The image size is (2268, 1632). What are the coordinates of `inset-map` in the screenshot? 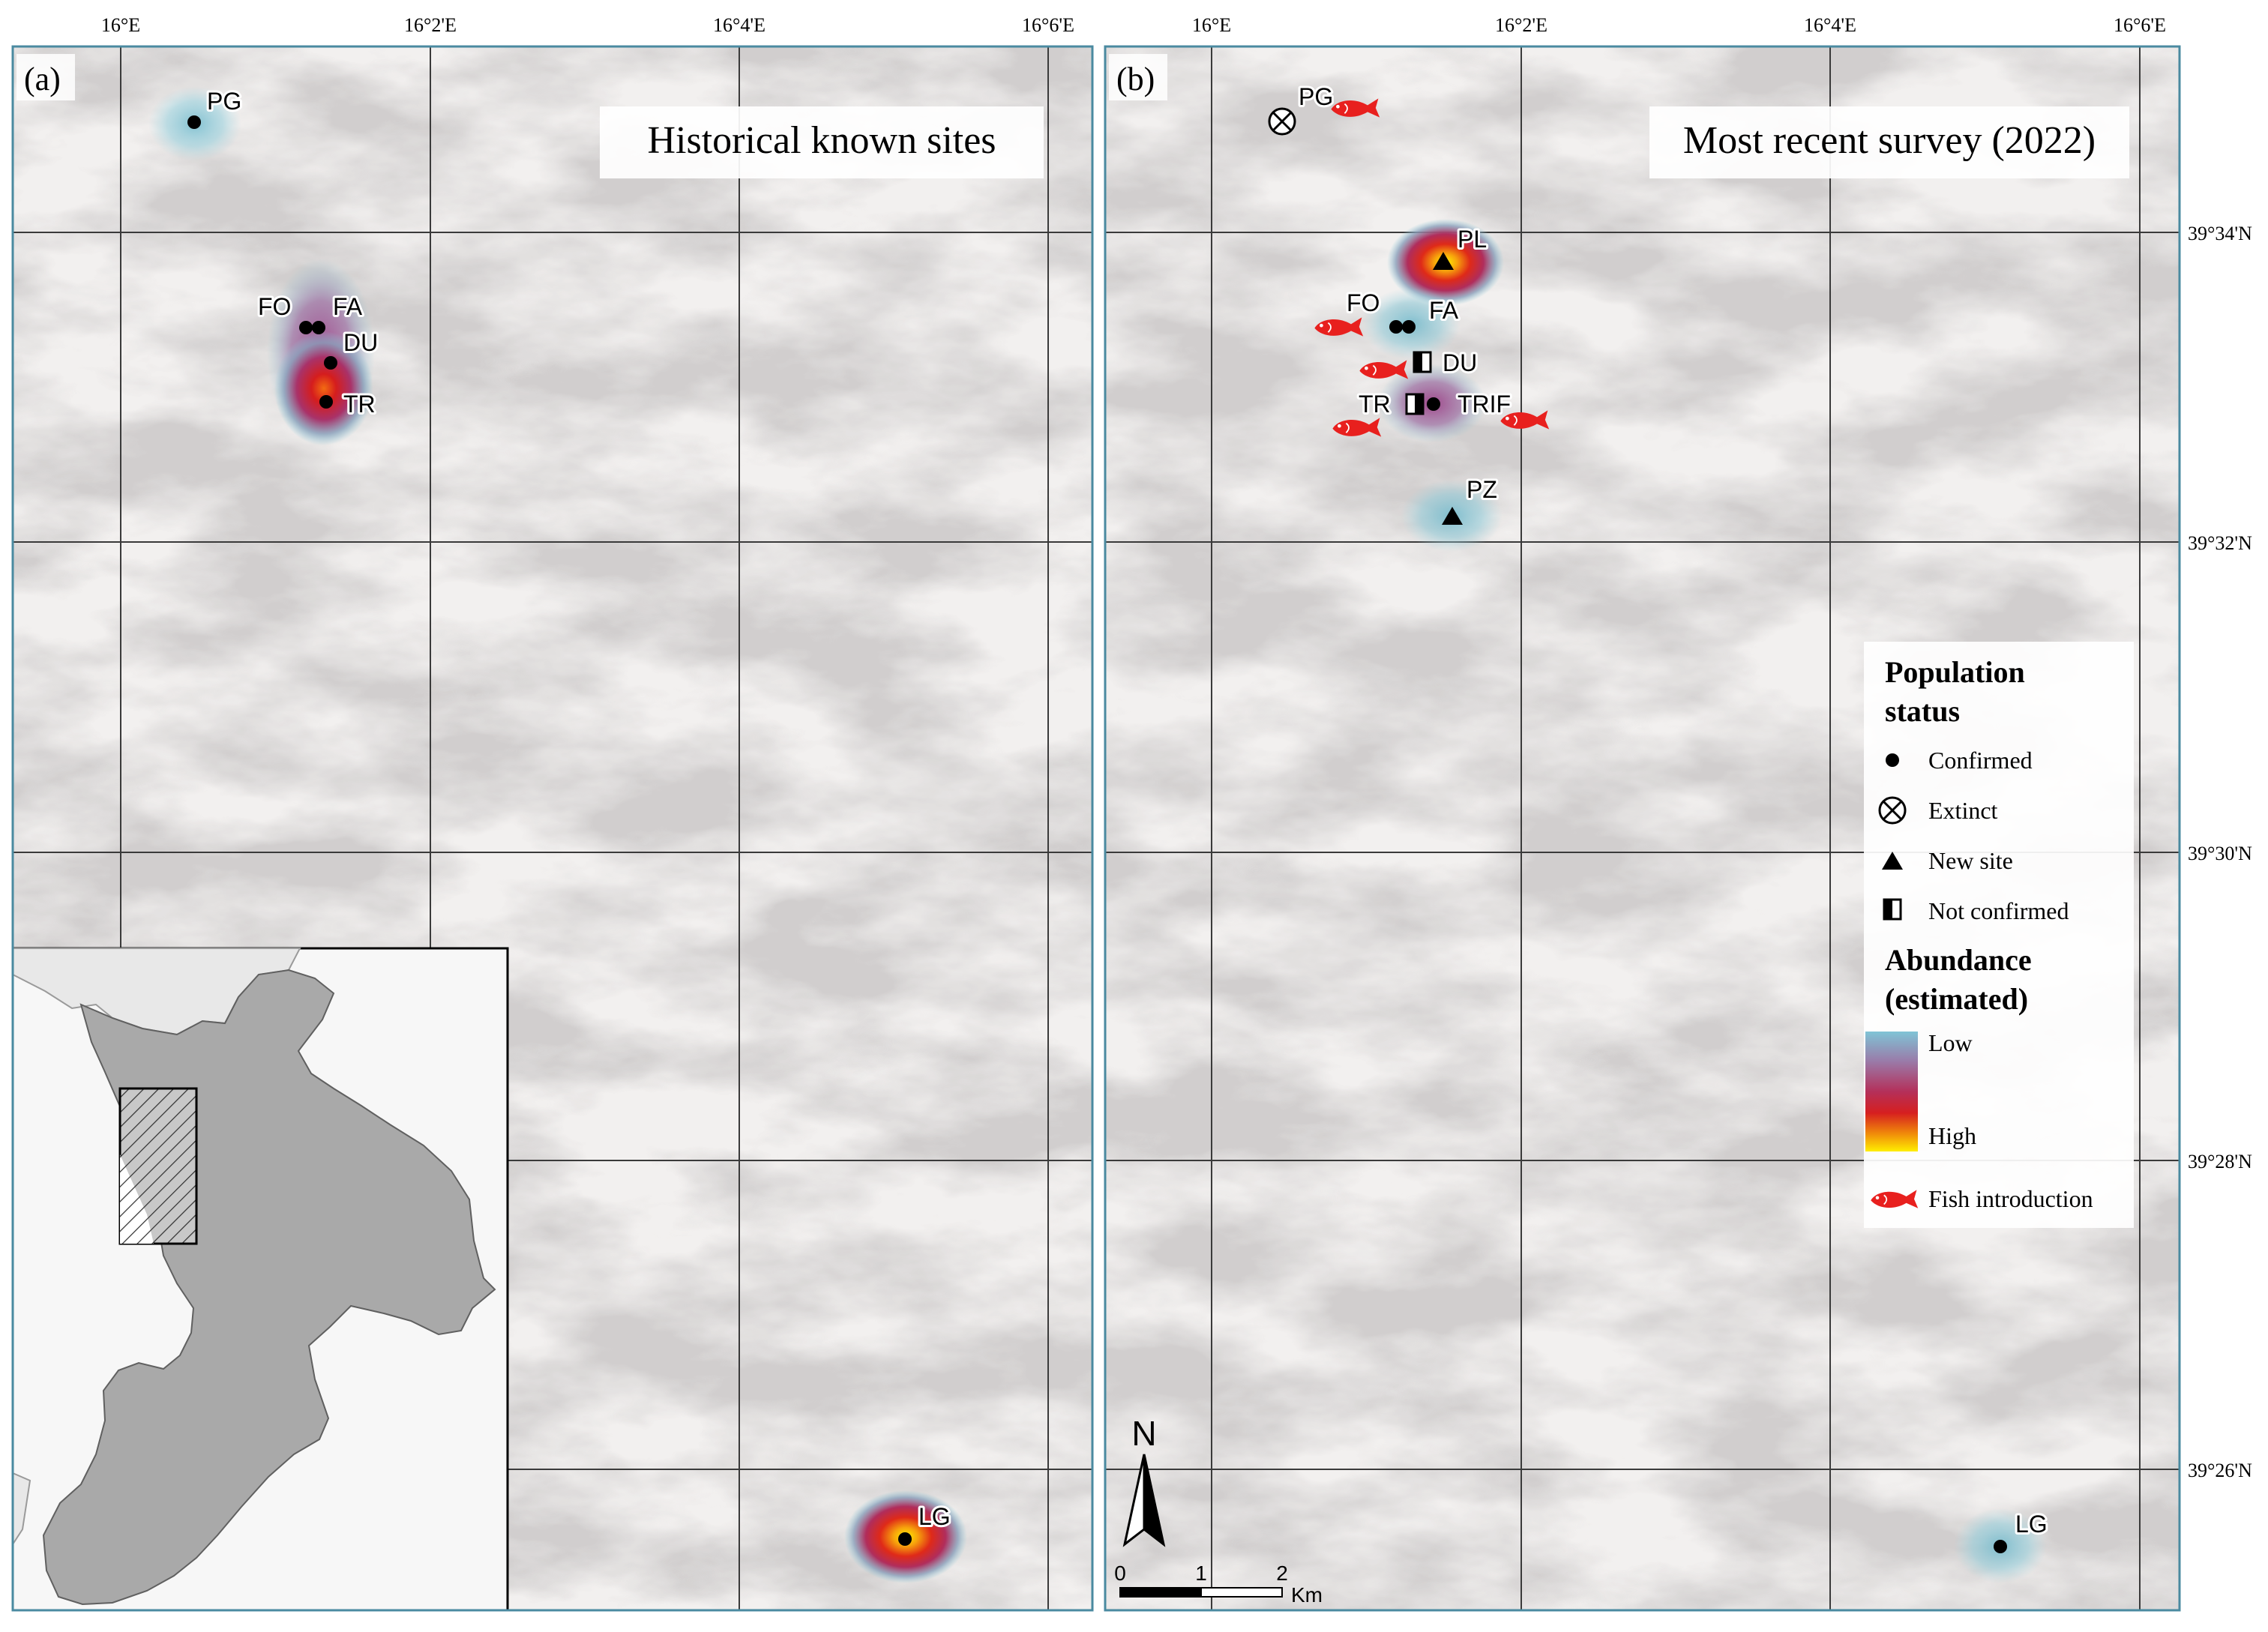 It's located at (260, 1279).